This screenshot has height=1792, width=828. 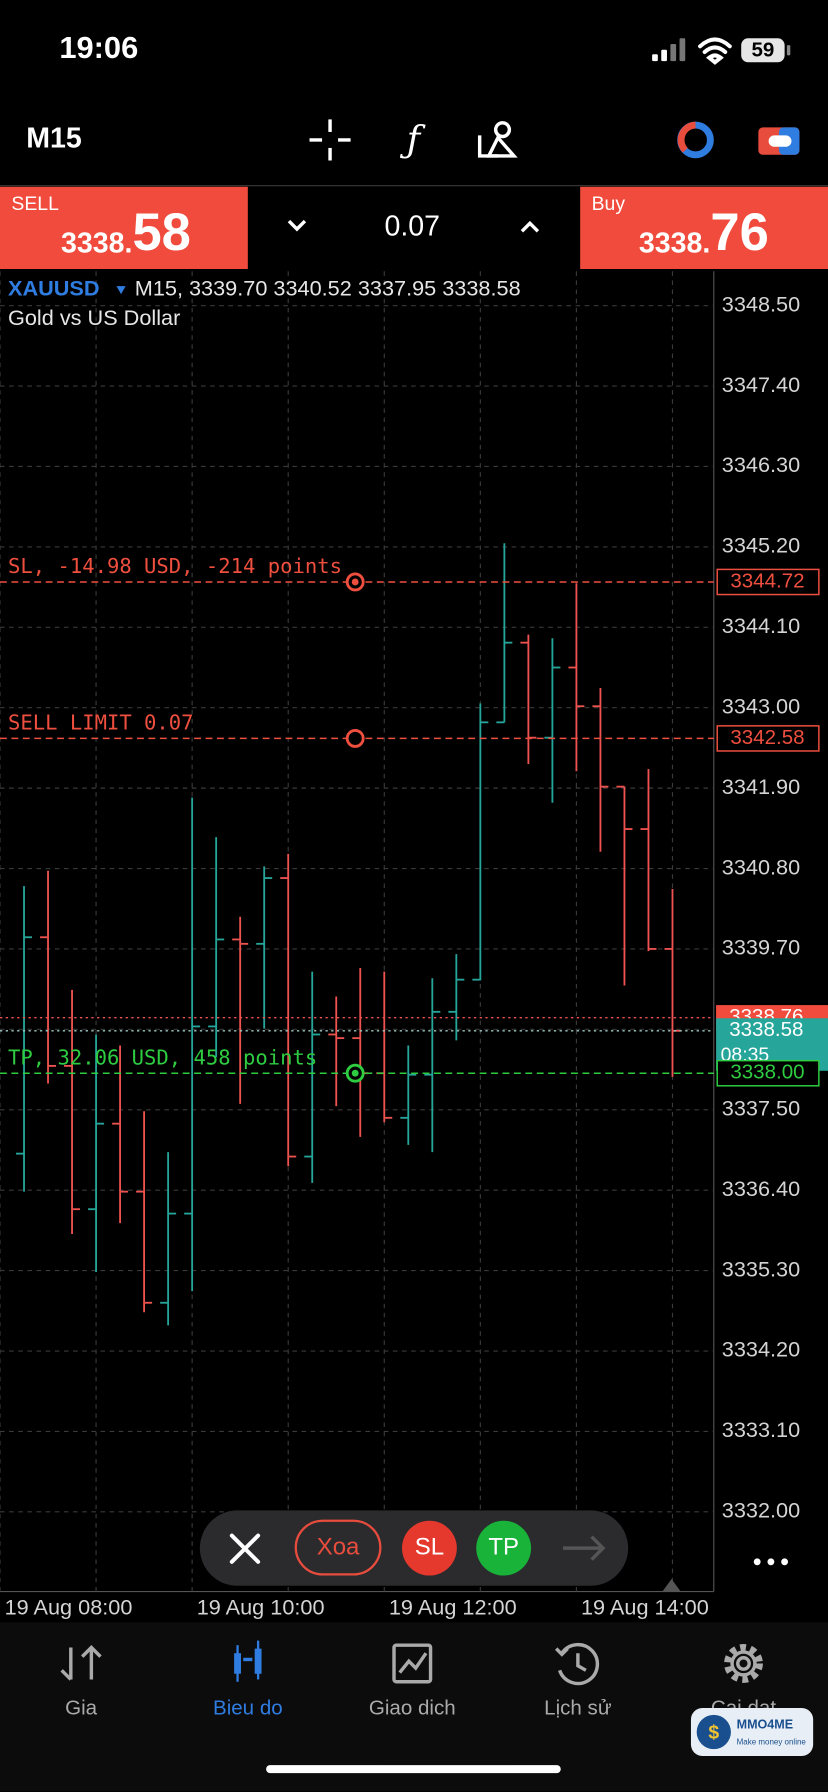 What do you see at coordinates (761, 464) in the screenshot?
I see `y-tick-label: 3346.30` at bounding box center [761, 464].